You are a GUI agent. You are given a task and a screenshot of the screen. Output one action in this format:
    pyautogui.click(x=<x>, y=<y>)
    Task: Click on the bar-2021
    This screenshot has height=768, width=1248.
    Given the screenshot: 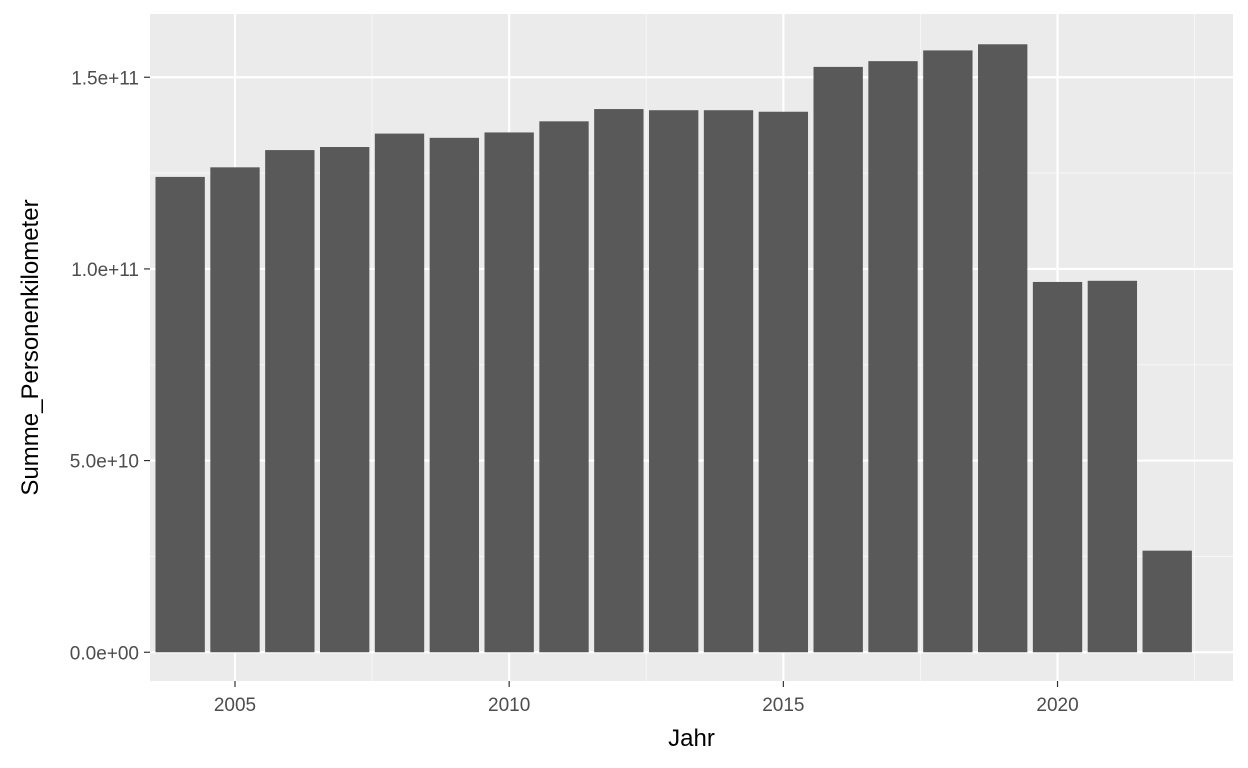 What is the action you would take?
    pyautogui.click(x=1112, y=466)
    